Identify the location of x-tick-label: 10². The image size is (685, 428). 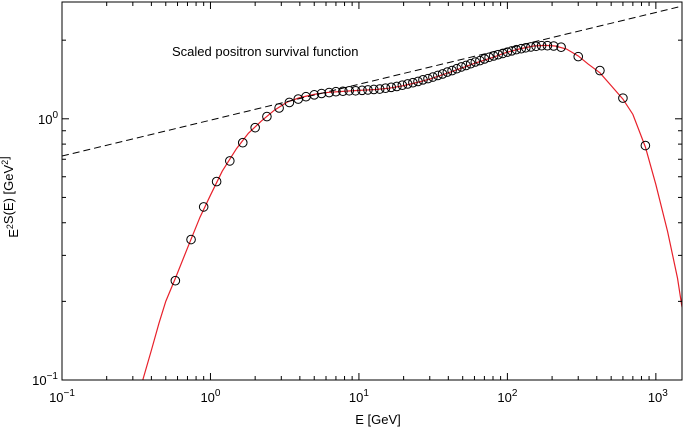
(507, 396).